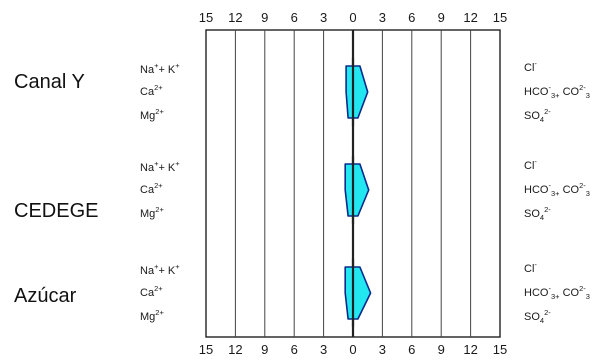 This screenshot has width=615, height=361. What do you see at coordinates (45, 296) in the screenshot?
I see `sample-name: Azúcar` at bounding box center [45, 296].